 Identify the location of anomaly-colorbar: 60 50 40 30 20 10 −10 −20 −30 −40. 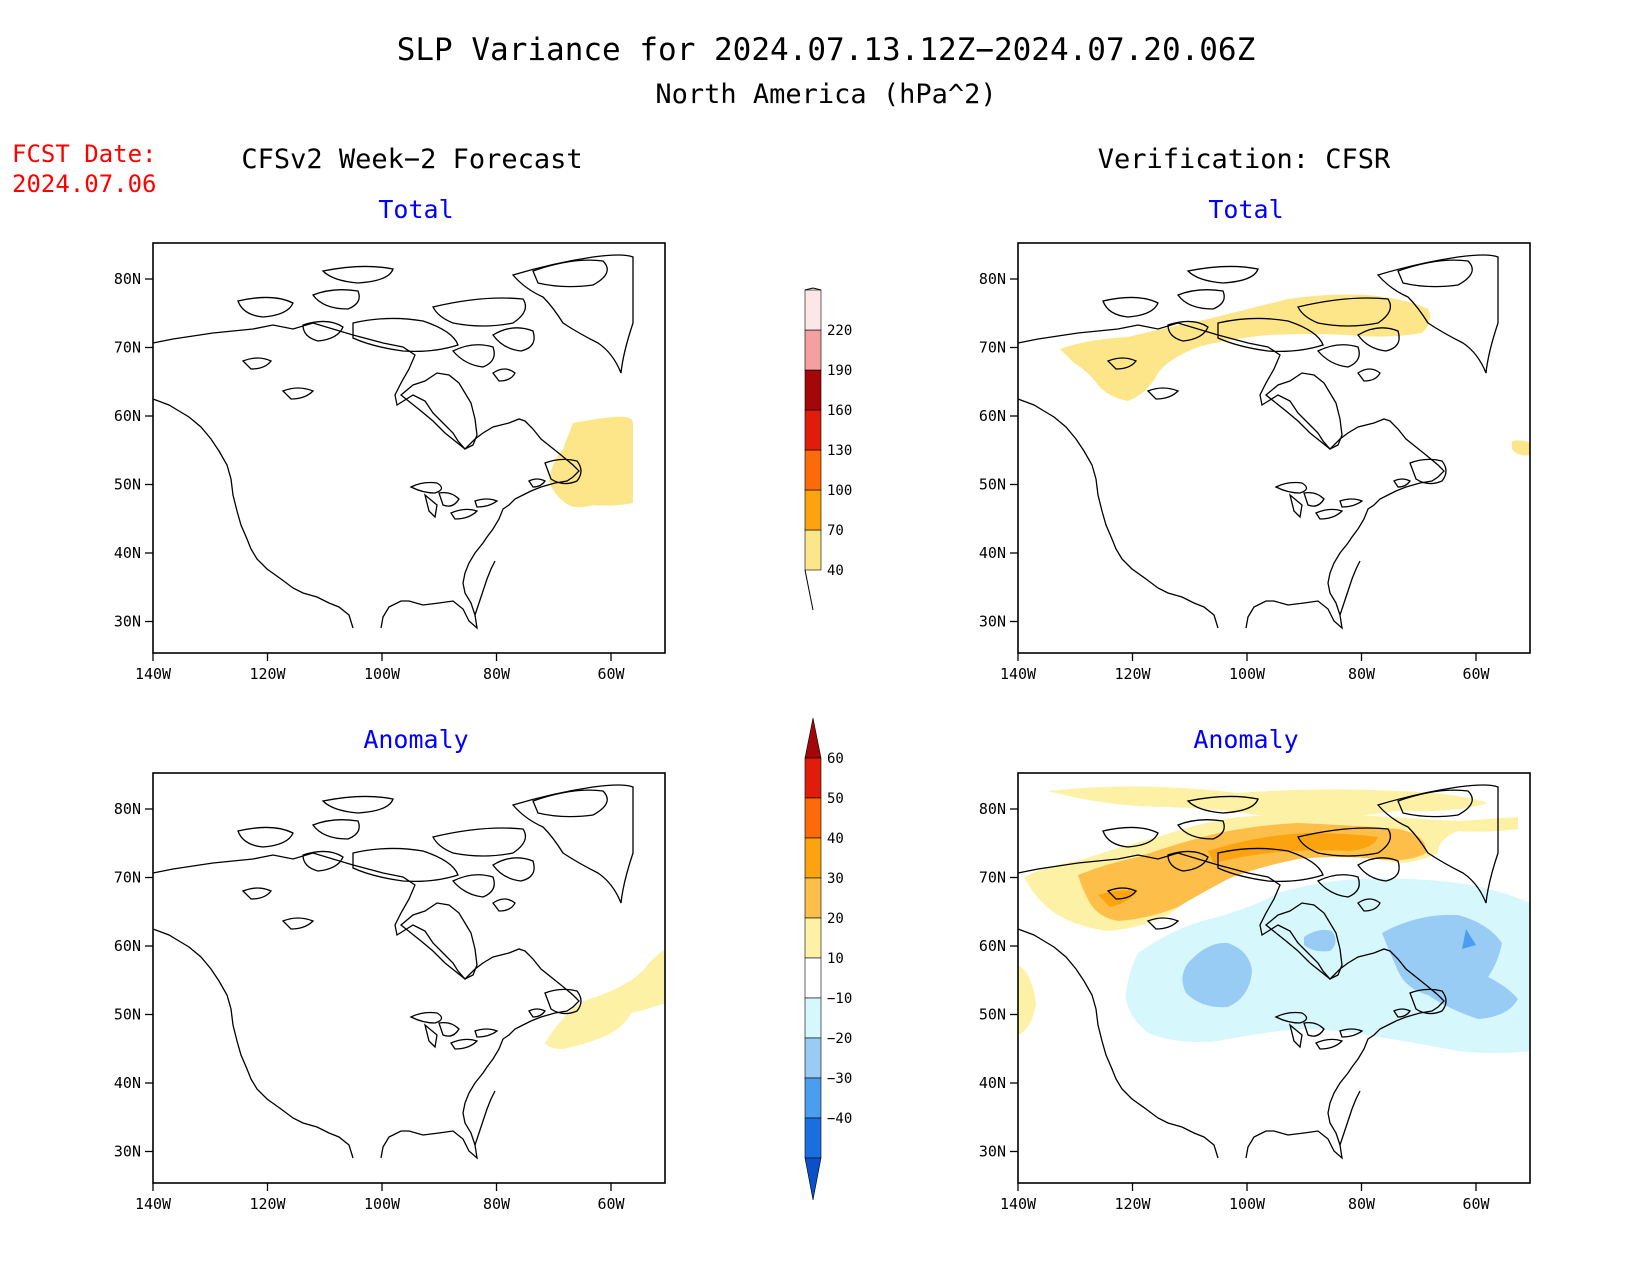
(828, 959).